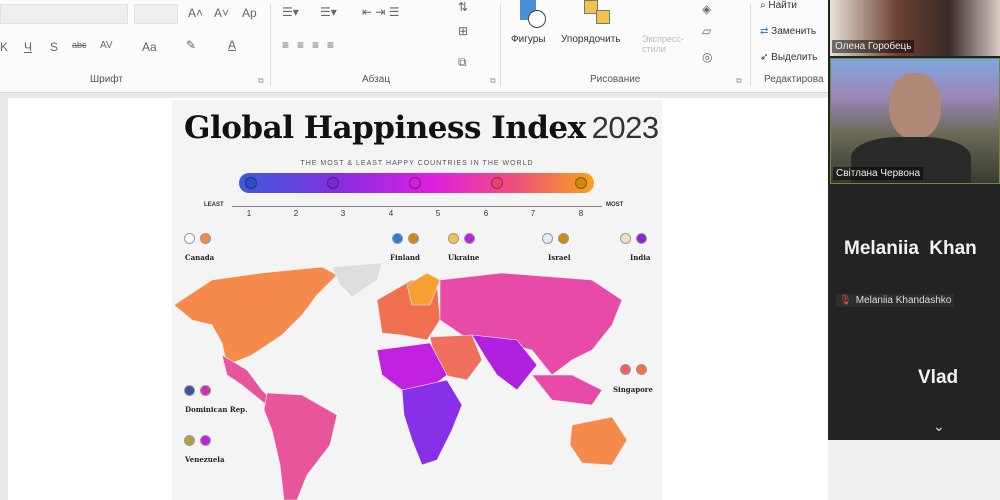 The height and width of the screenshot is (500, 1000). What do you see at coordinates (581, 183) in the screenshot?
I see `happy-face-icon` at bounding box center [581, 183].